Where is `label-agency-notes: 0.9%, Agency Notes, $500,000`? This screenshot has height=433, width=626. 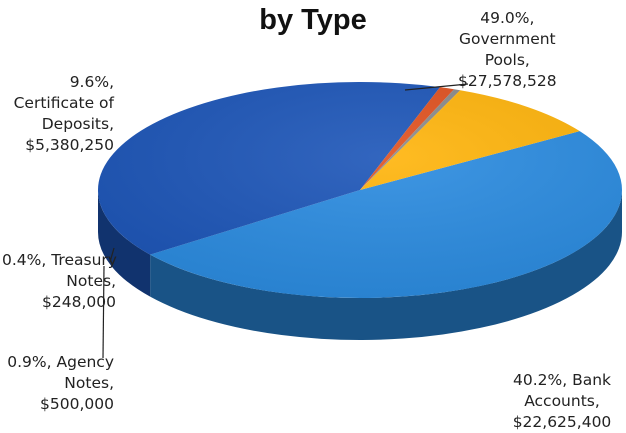 label-agency-notes: 0.9%, Agency Notes, $500,000 is located at coordinates (58, 383).